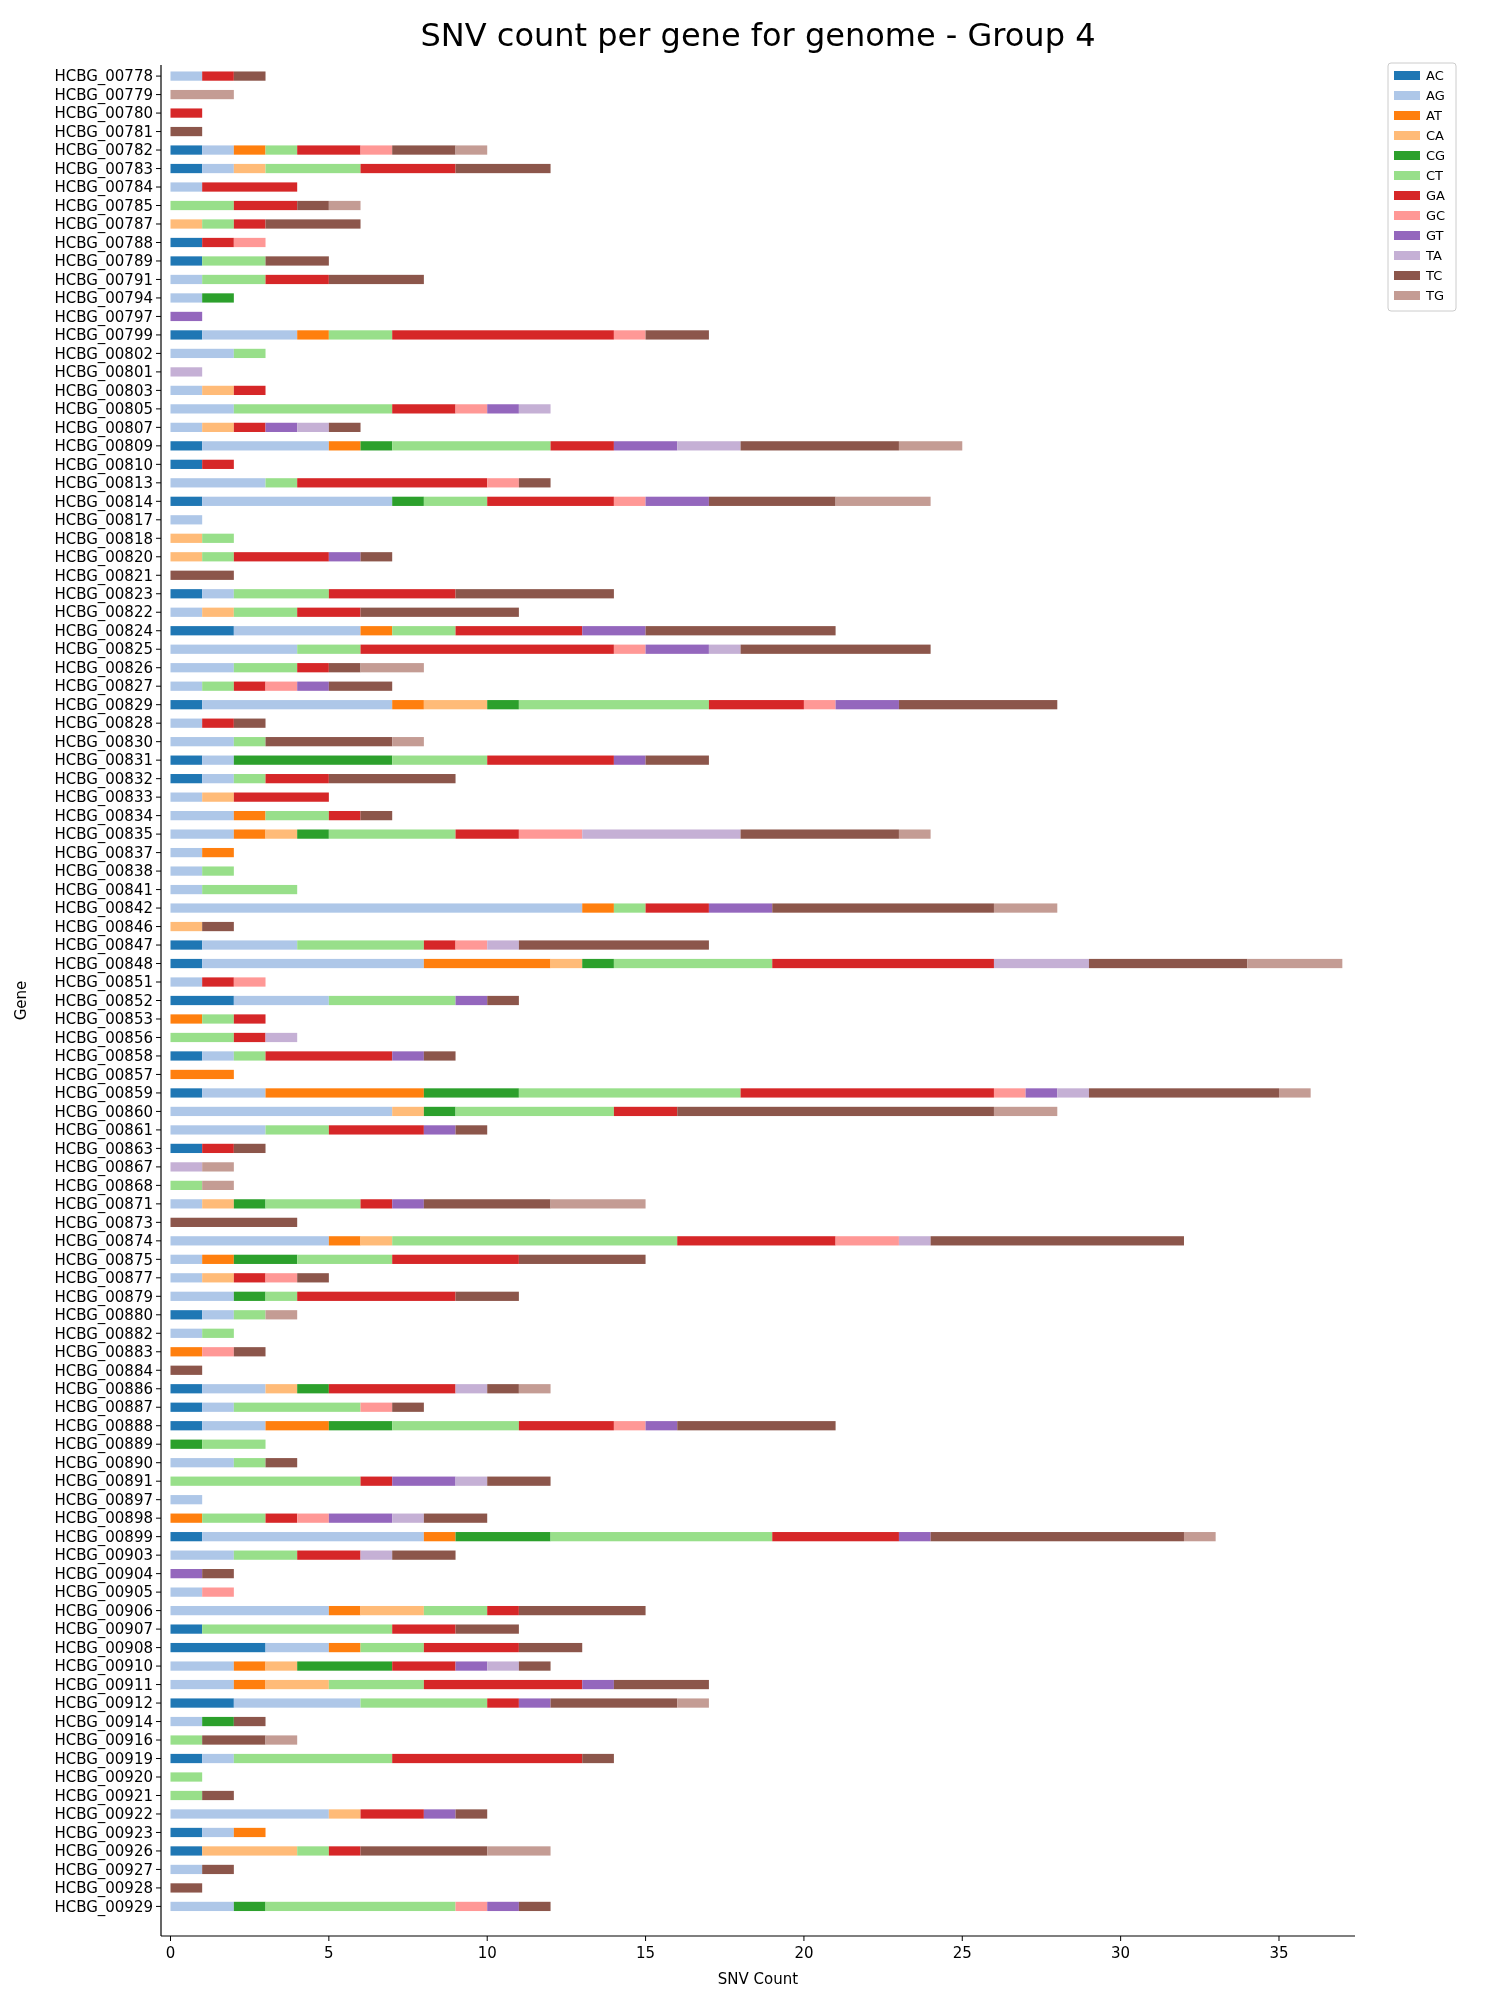  What do you see at coordinates (103, 1353) in the screenshot?
I see `y-tick-label: HCBG_00883` at bounding box center [103, 1353].